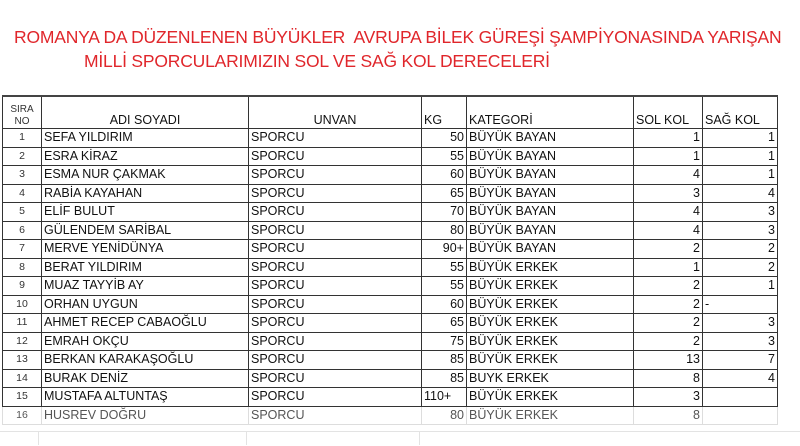  What do you see at coordinates (22, 175) in the screenshot?
I see `cell-no: 3` at bounding box center [22, 175].